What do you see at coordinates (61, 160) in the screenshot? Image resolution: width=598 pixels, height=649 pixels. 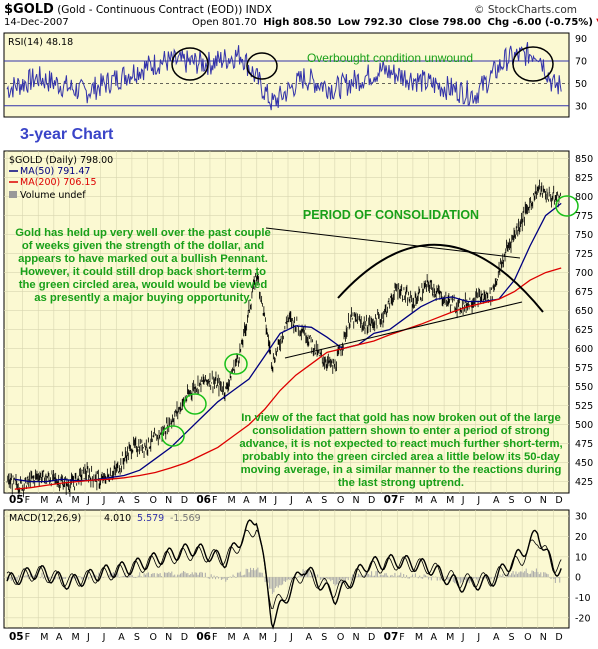 I see `price-legend: $GOLD (Daily) 798.00` at bounding box center [61, 160].